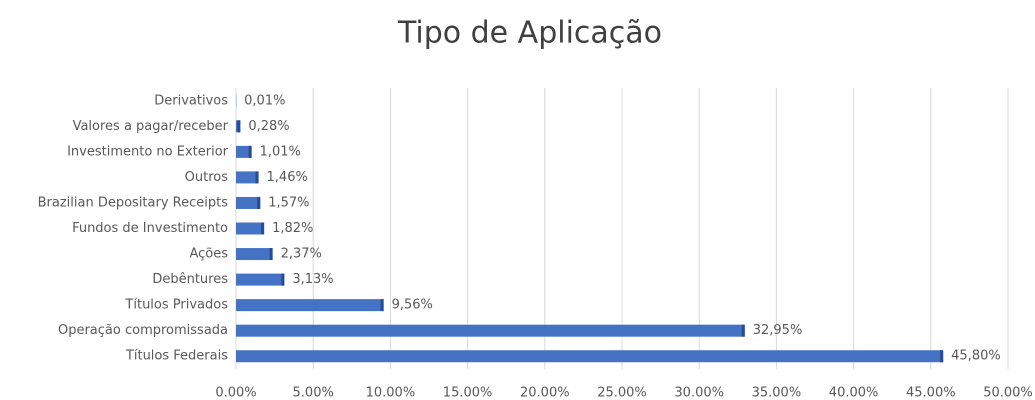  Describe the element at coordinates (208, 254) in the screenshot. I see `y-tick-label: Ações` at that location.